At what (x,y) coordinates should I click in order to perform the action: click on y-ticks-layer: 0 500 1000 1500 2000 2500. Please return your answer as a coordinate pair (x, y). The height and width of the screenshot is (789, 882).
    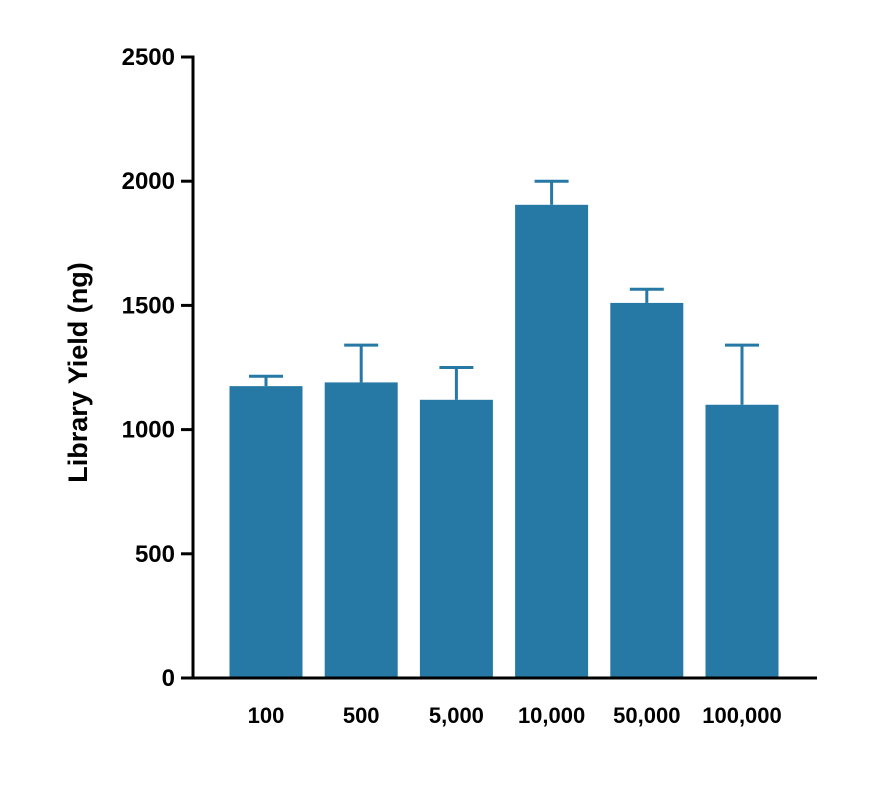
    Looking at the image, I should click on (157, 368).